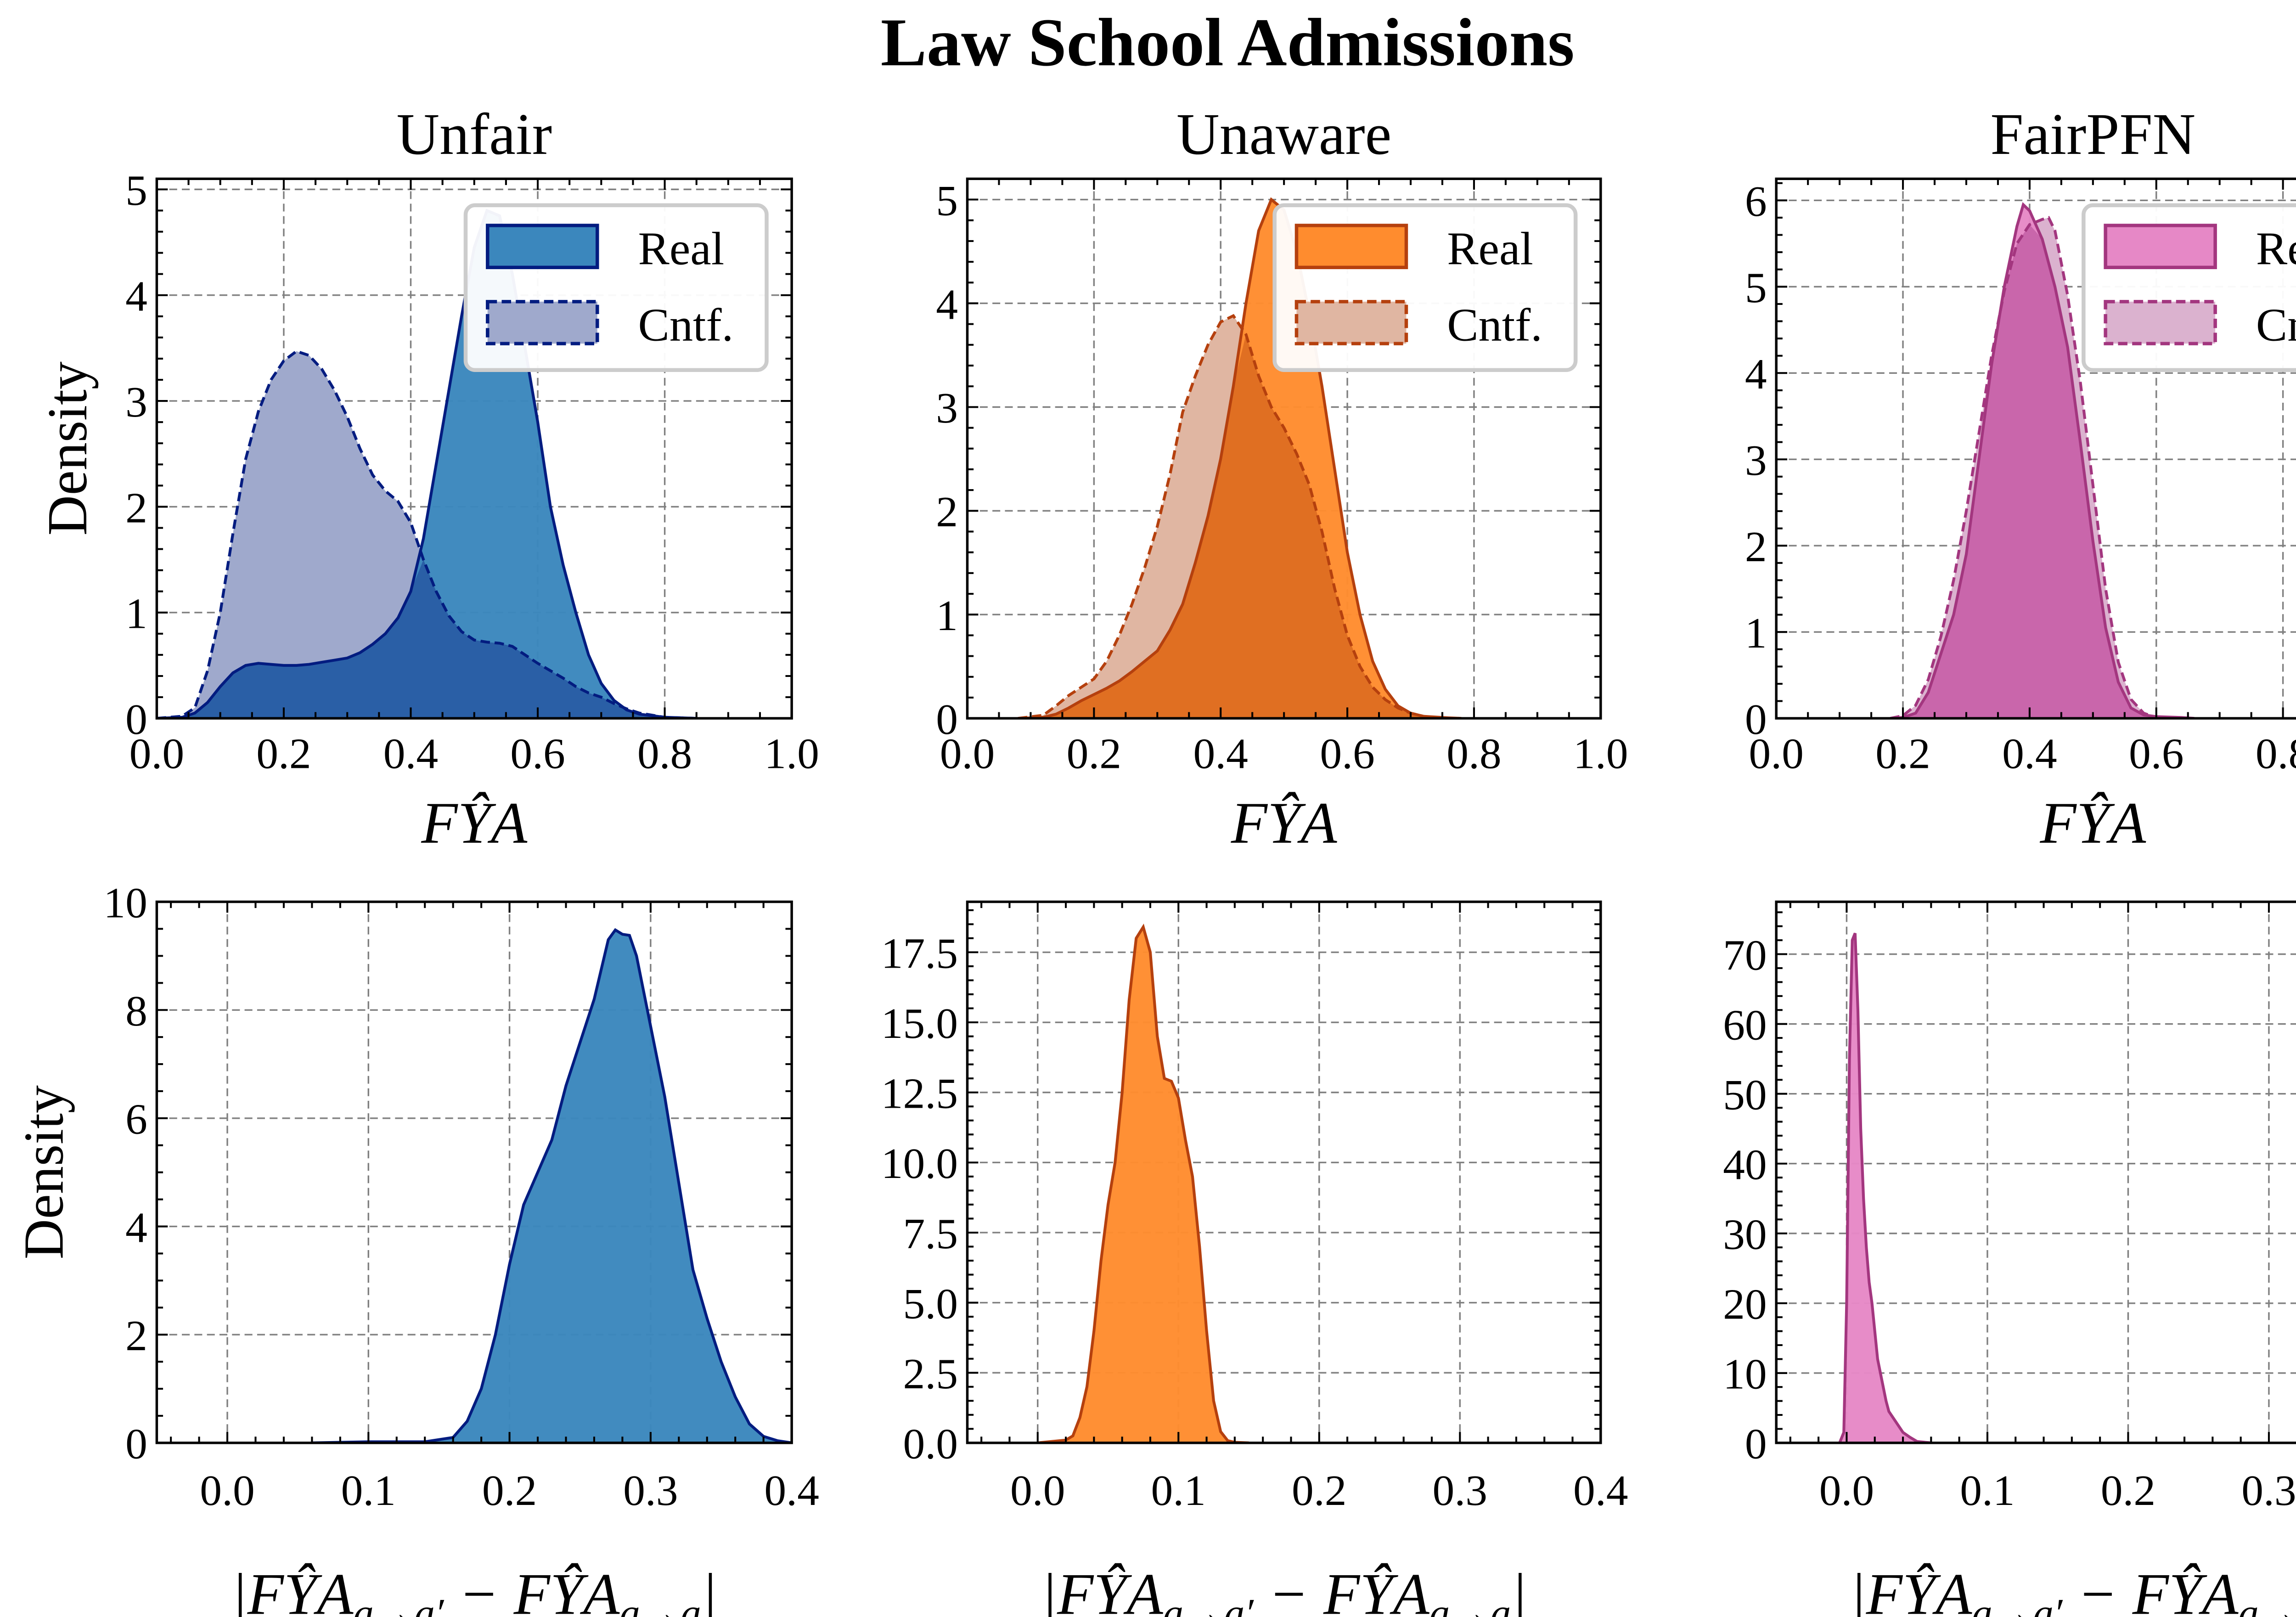 The width and height of the screenshot is (2296, 1617). I want to click on y-tick-label: 5, so click(947, 200).